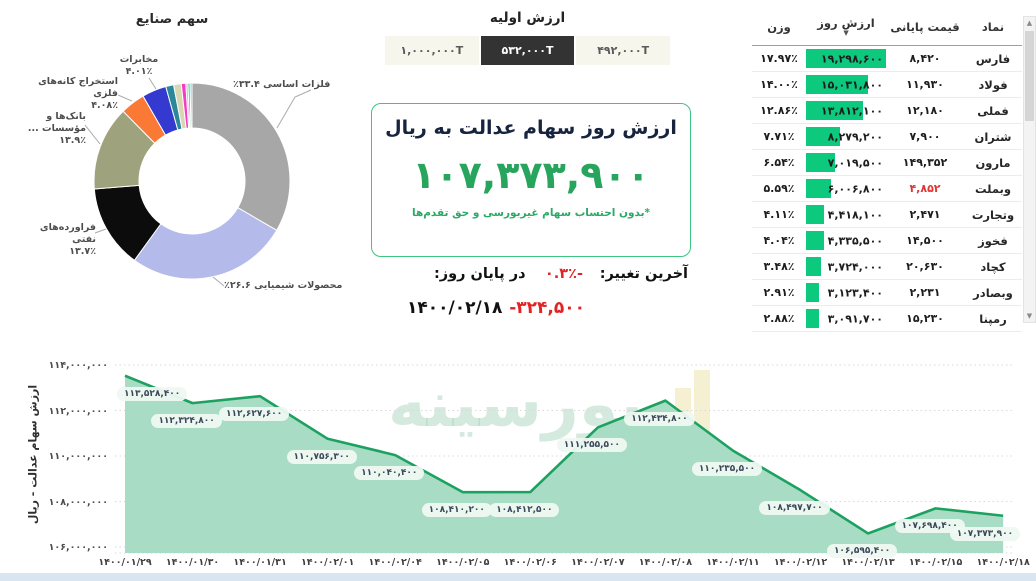 The width and height of the screenshot is (1036, 581). Describe the element at coordinates (929, 526) in the screenshot. I see `point-label: ۱۰۷,۶۹۸,۴۰۰` at that location.